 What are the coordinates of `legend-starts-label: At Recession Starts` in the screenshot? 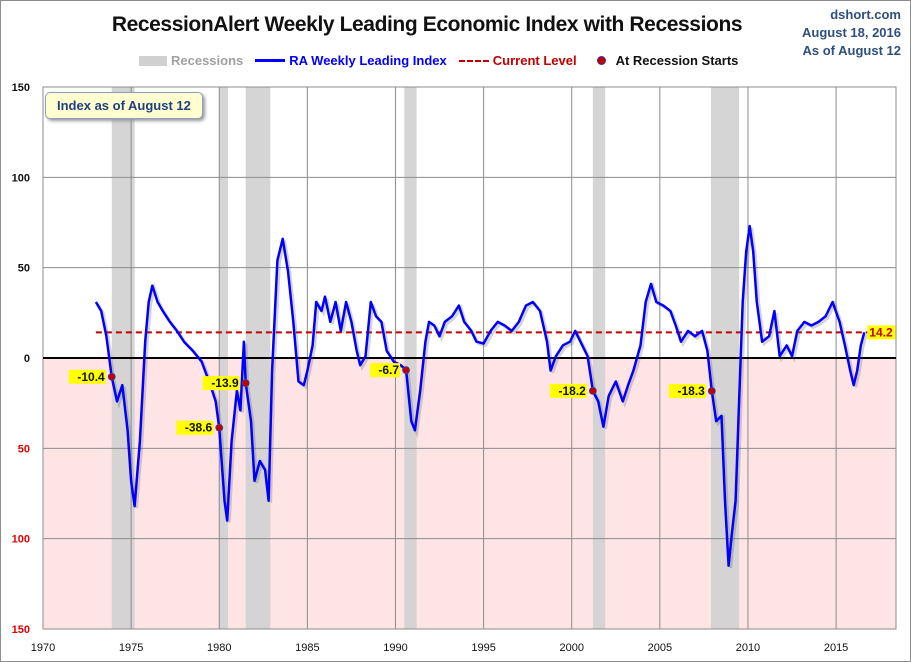 It's located at (677, 60).